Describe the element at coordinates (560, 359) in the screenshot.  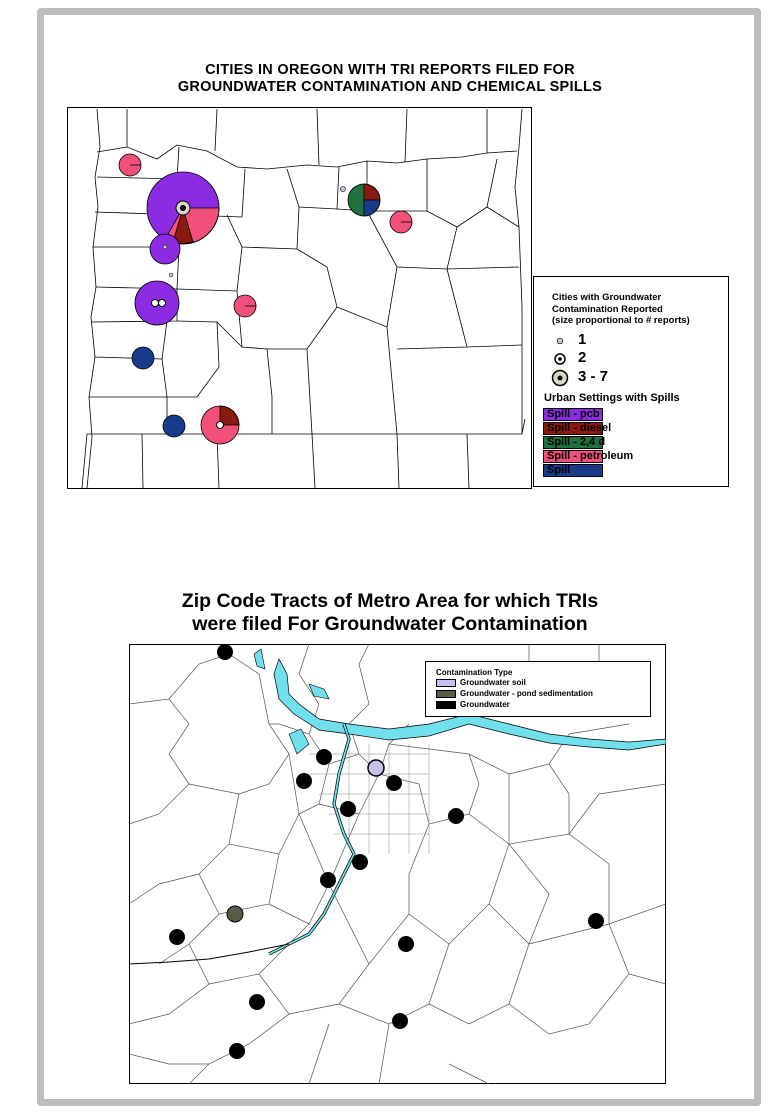
I see `medium-dot-symbol-icon` at that location.